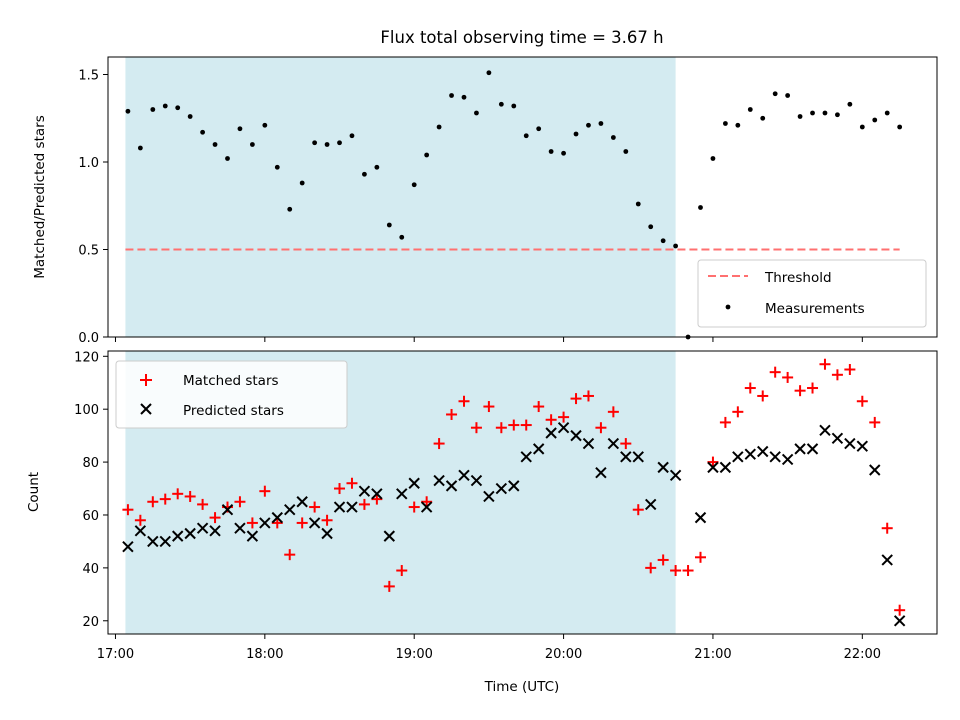  What do you see at coordinates (90, 569) in the screenshot?
I see `y-tick-label: 40` at bounding box center [90, 569].